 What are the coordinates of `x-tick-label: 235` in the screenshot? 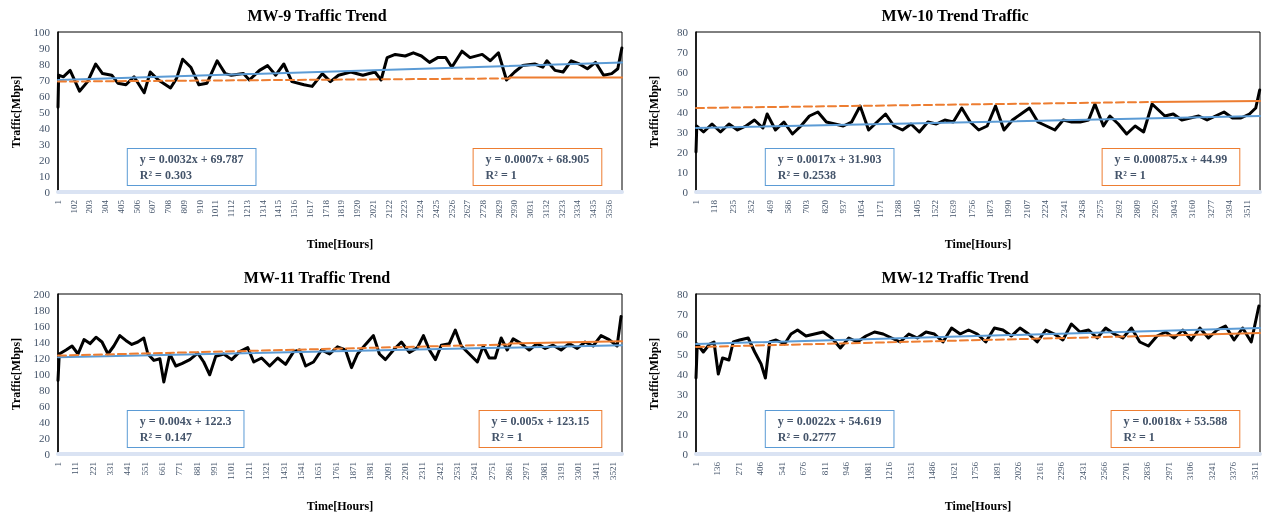 It's located at (732, 206).